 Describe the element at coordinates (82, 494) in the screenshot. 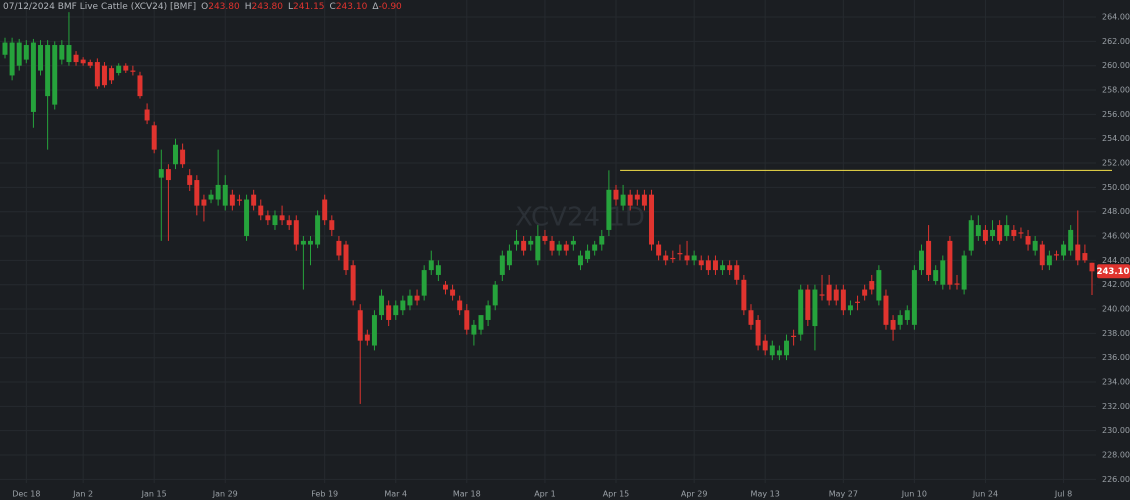

I see `x-tick-label: Jan 2` at that location.